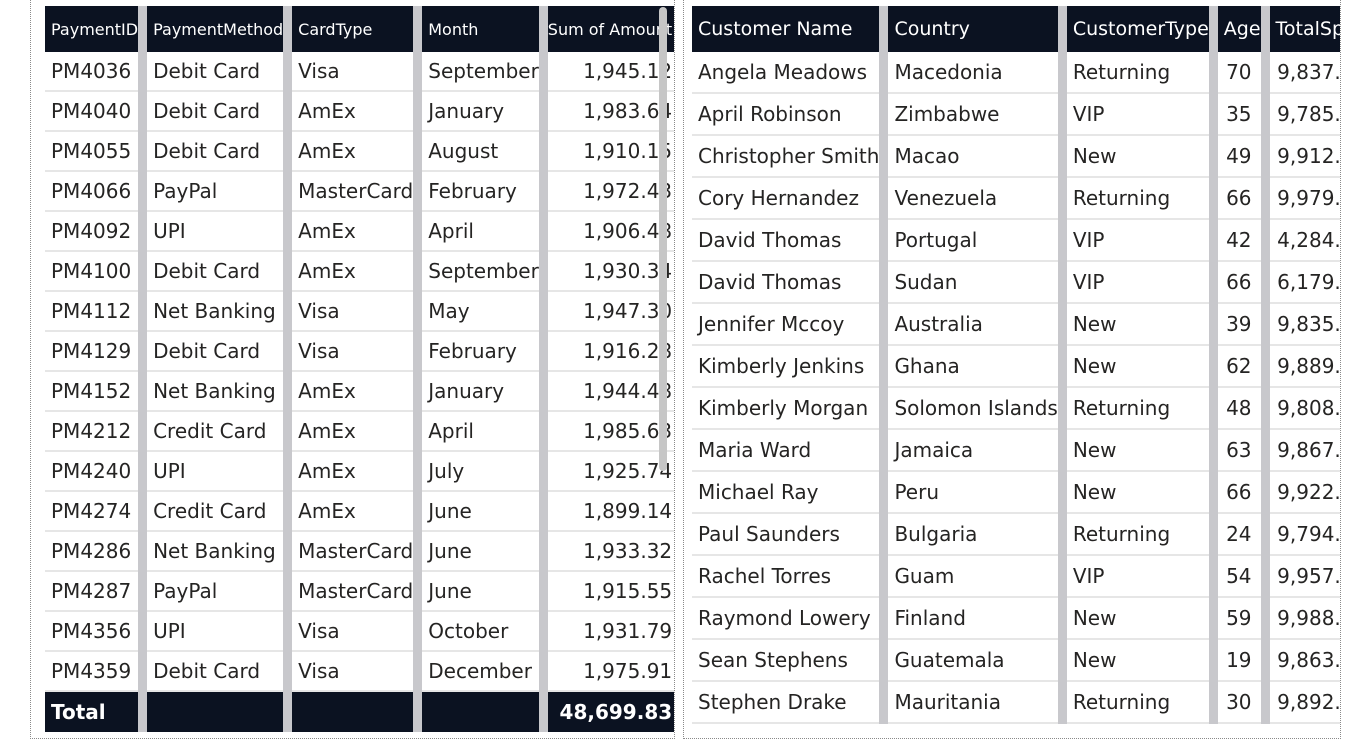 The image size is (1372, 742). I want to click on cell-age: 62, so click(1241, 366).